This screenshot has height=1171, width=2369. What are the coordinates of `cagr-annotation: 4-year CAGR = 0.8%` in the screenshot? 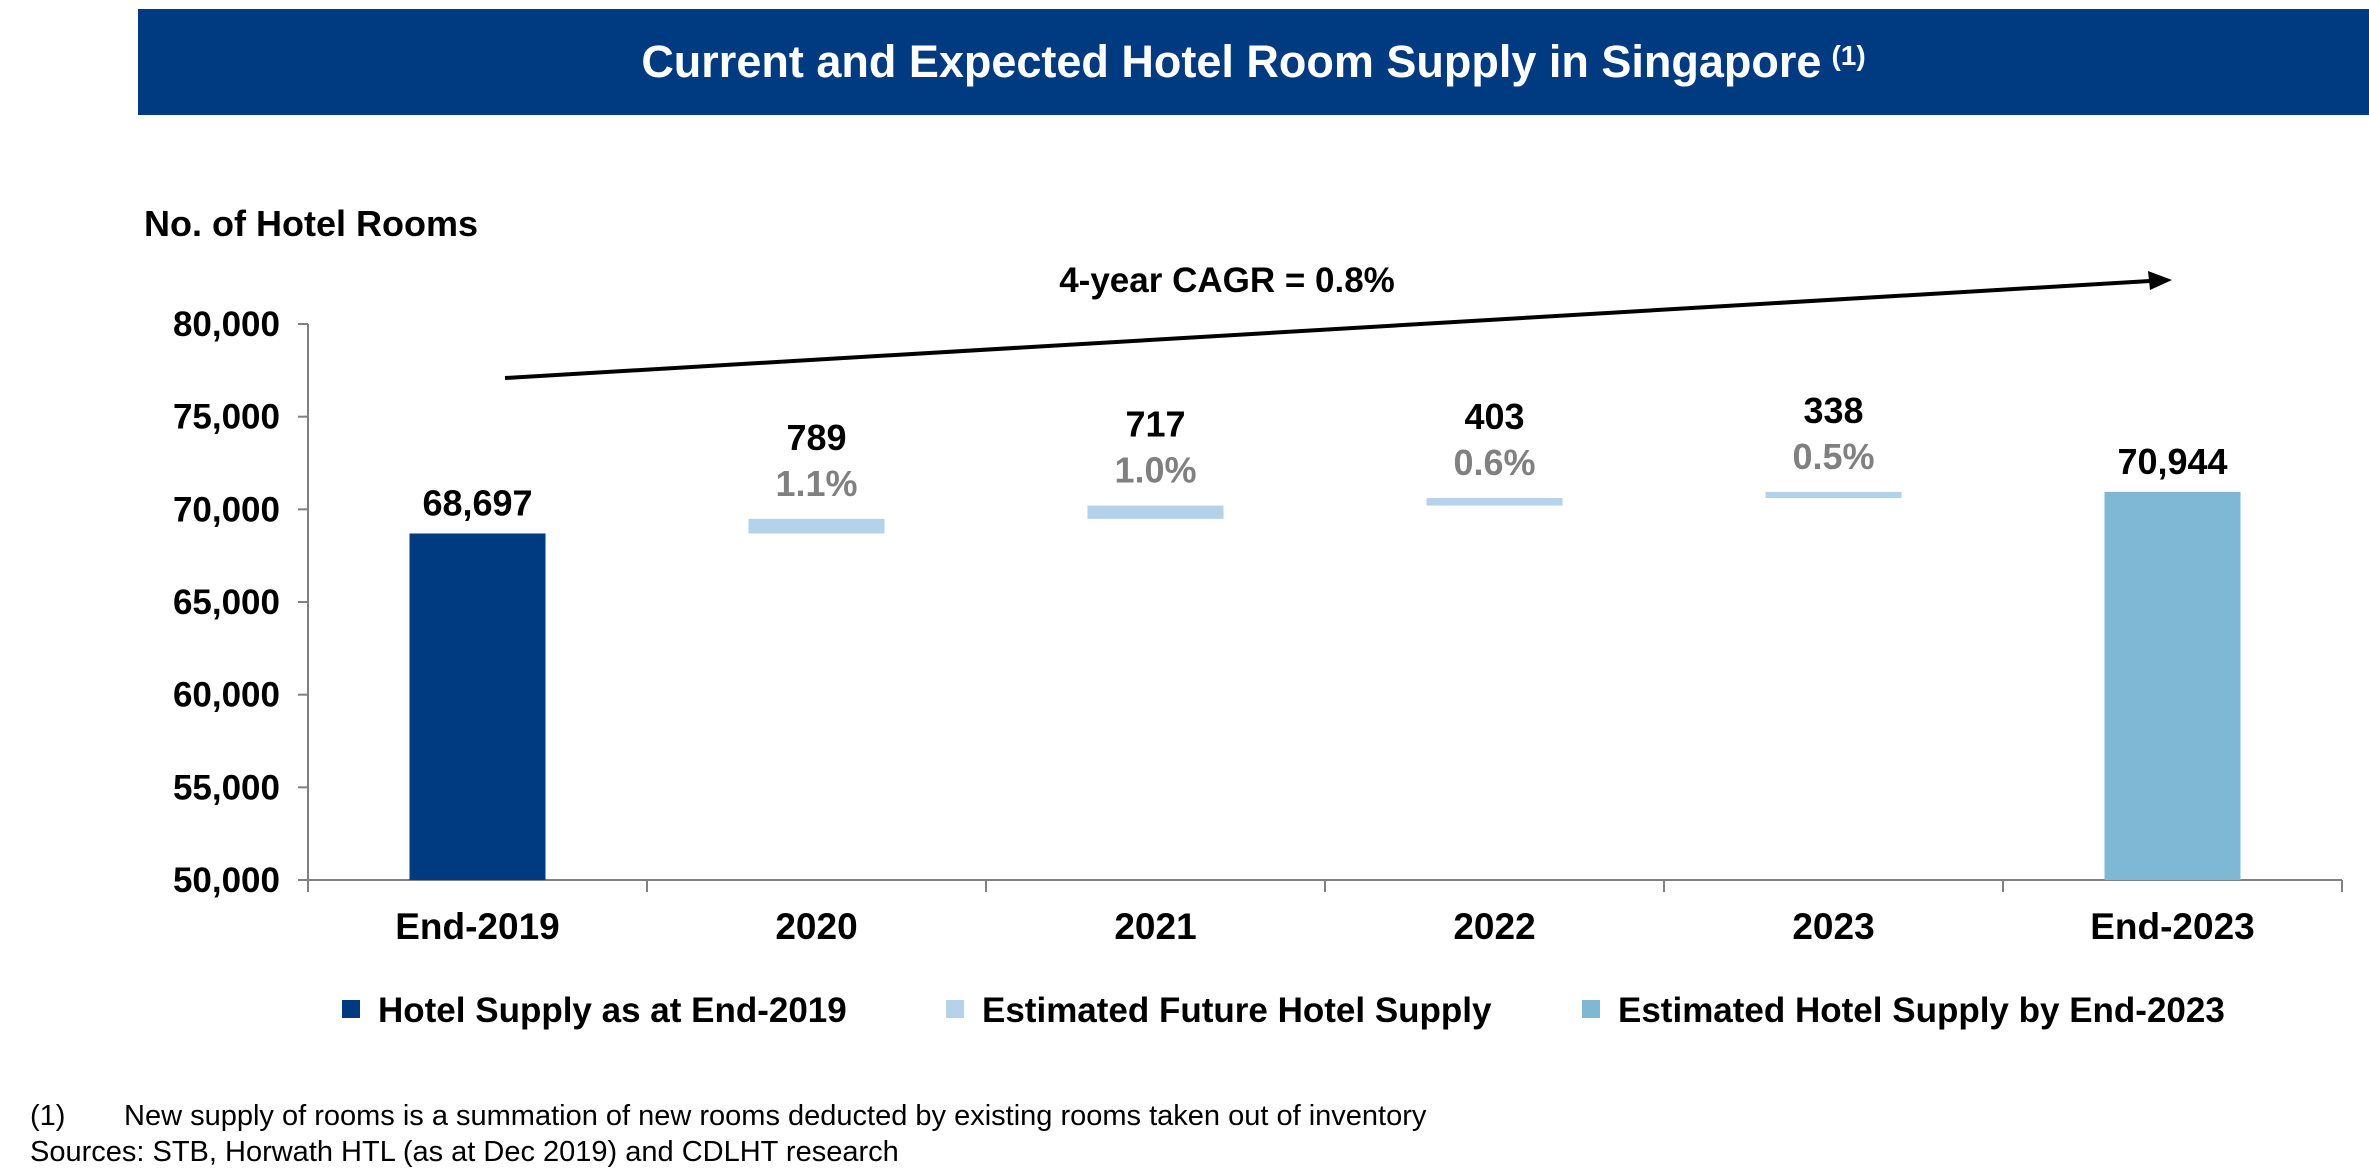 It's located at (1338, 320).